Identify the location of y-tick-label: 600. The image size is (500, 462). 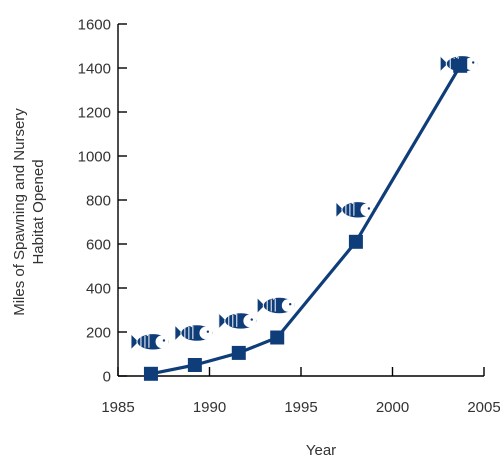
(98, 245).